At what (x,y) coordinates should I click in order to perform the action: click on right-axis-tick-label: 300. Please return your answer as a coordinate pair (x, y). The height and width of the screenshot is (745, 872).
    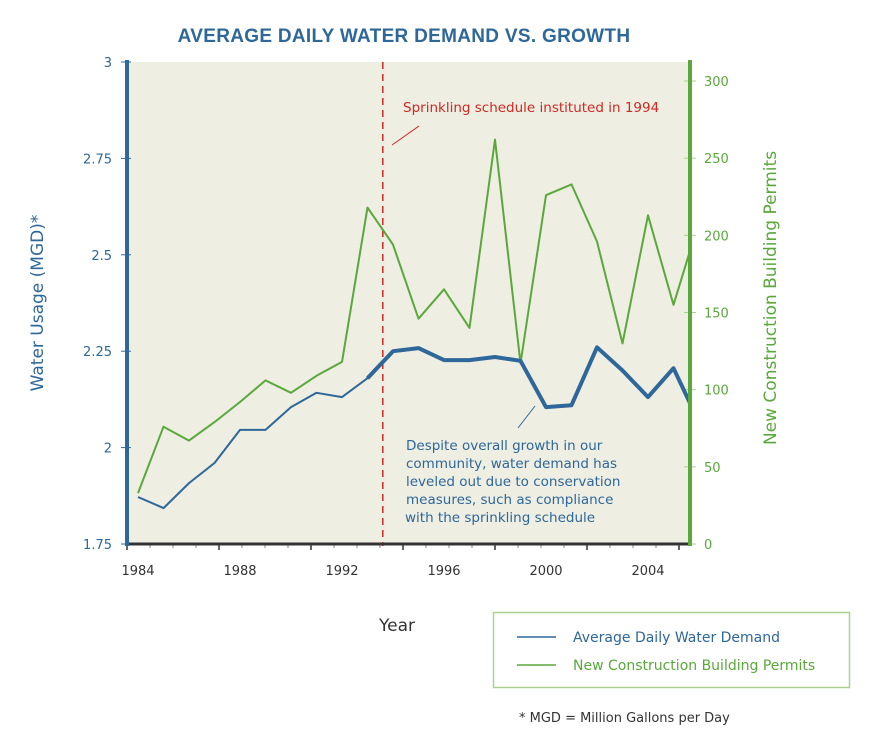
    Looking at the image, I should click on (716, 82).